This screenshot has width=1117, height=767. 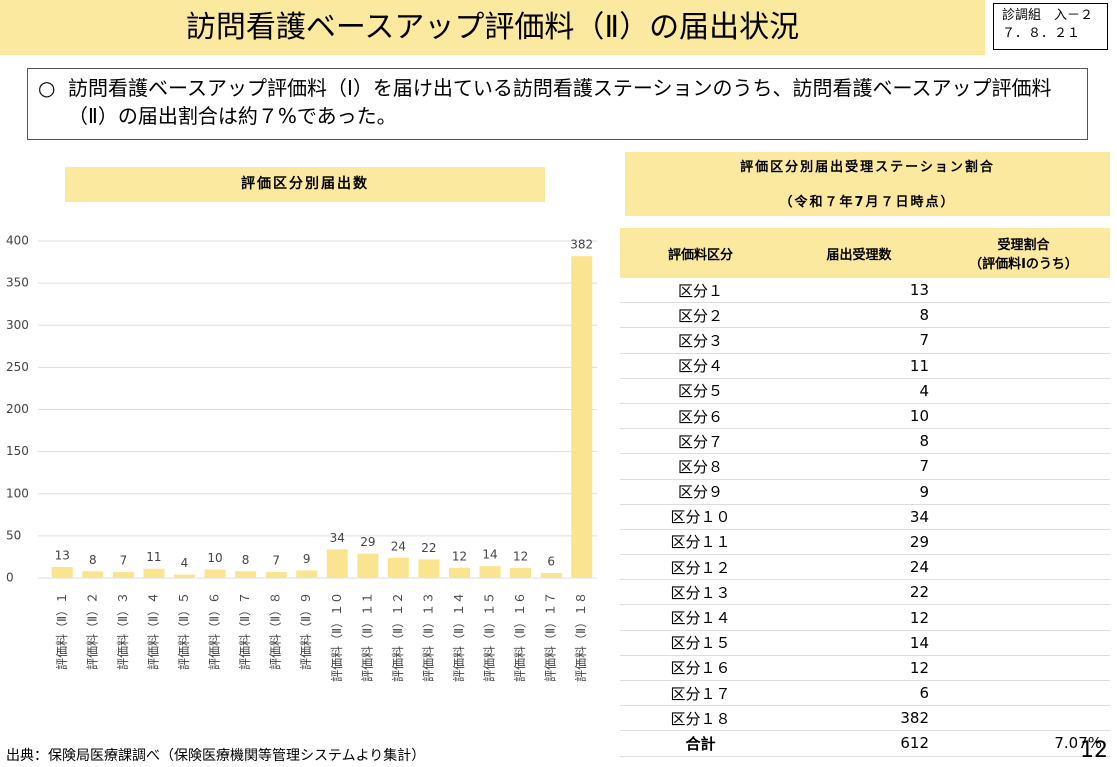 What do you see at coordinates (153, 557) in the screenshot?
I see `value-label: 11` at bounding box center [153, 557].